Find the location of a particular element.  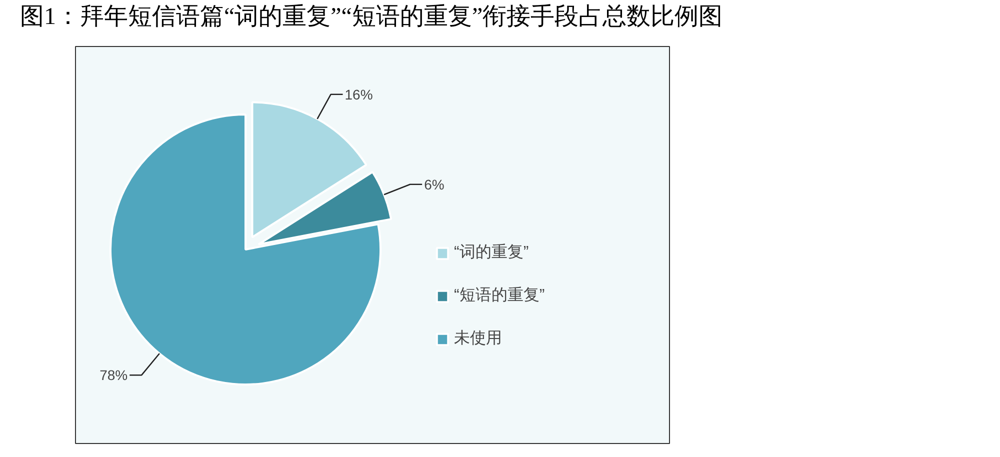

data-label: 78% is located at coordinates (114, 375).